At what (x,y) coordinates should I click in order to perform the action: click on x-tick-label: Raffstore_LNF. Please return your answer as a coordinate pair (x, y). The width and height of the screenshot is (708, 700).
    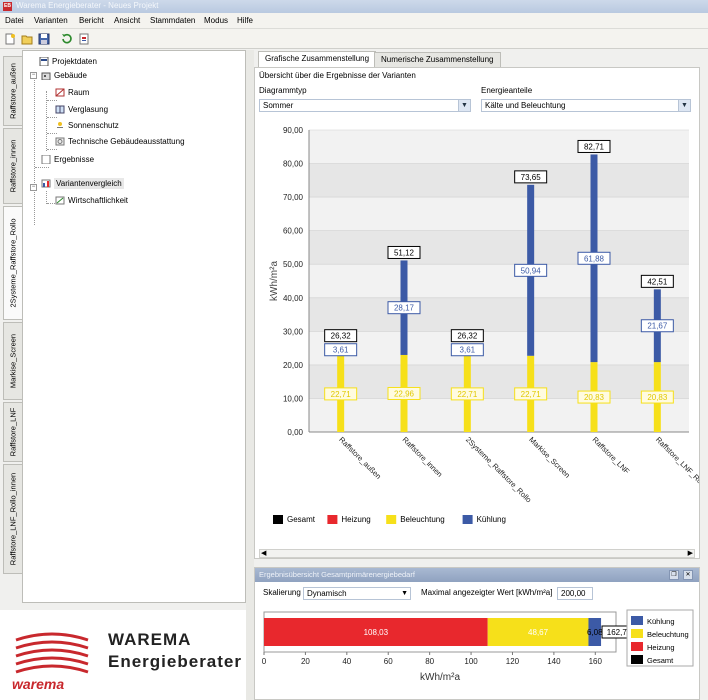
    Looking at the image, I should click on (611, 455).